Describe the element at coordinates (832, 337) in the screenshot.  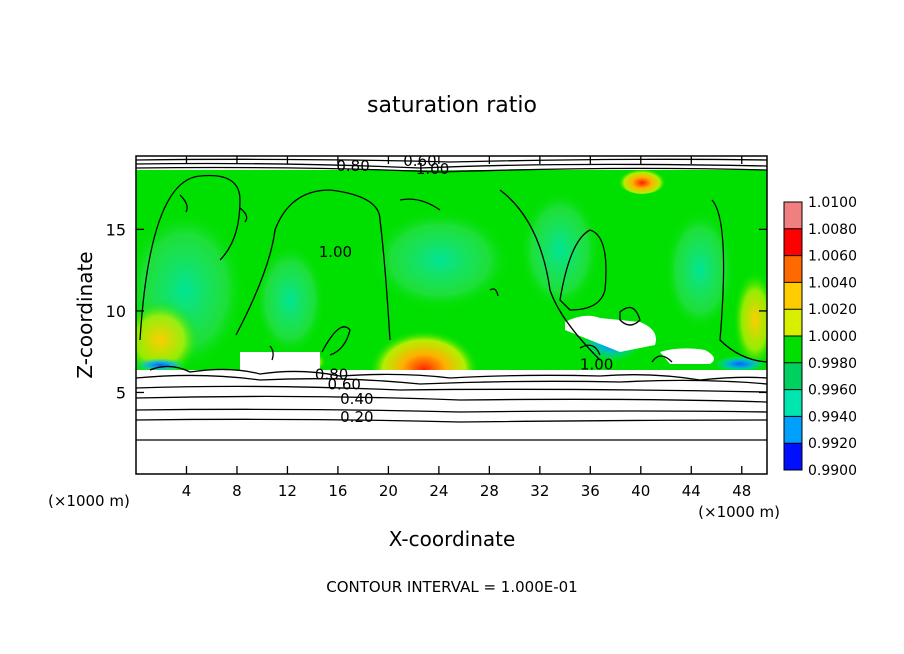
I see `colorbar-label: 1.0000` at that location.